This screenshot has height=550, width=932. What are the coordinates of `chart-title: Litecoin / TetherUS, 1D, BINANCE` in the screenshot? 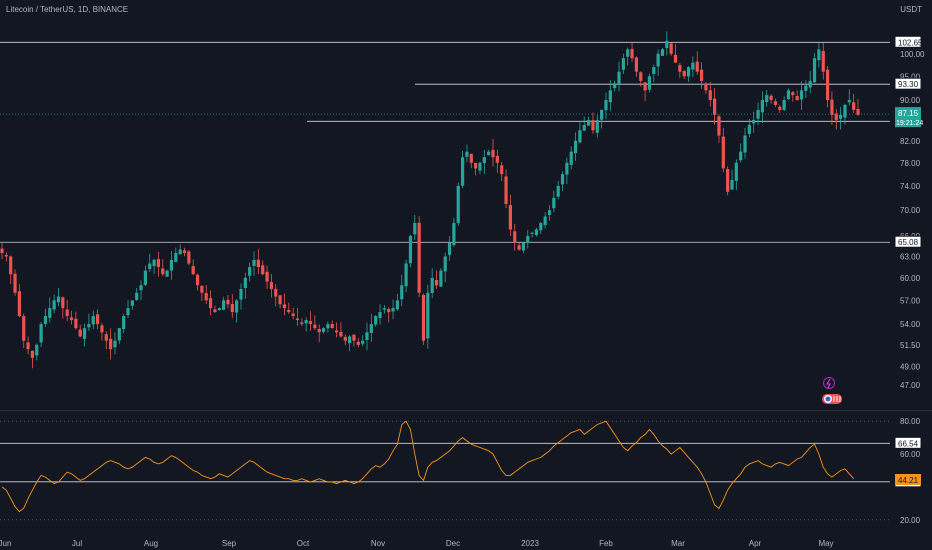 It's located at (67, 9).